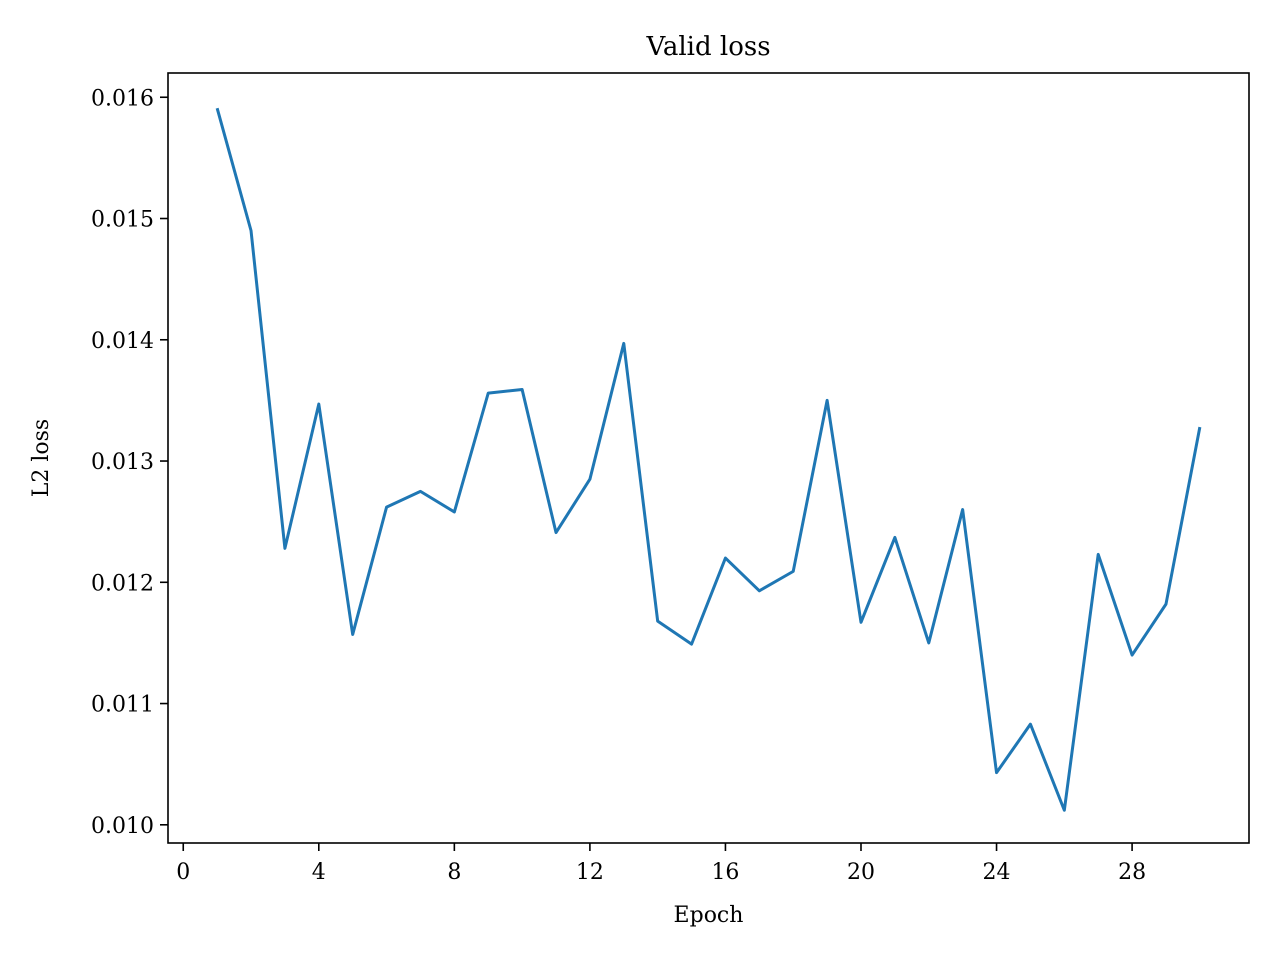 Image resolution: width=1280 pixels, height=964 pixels. Describe the element at coordinates (454, 872) in the screenshot. I see `x-tick-label: 8` at that location.